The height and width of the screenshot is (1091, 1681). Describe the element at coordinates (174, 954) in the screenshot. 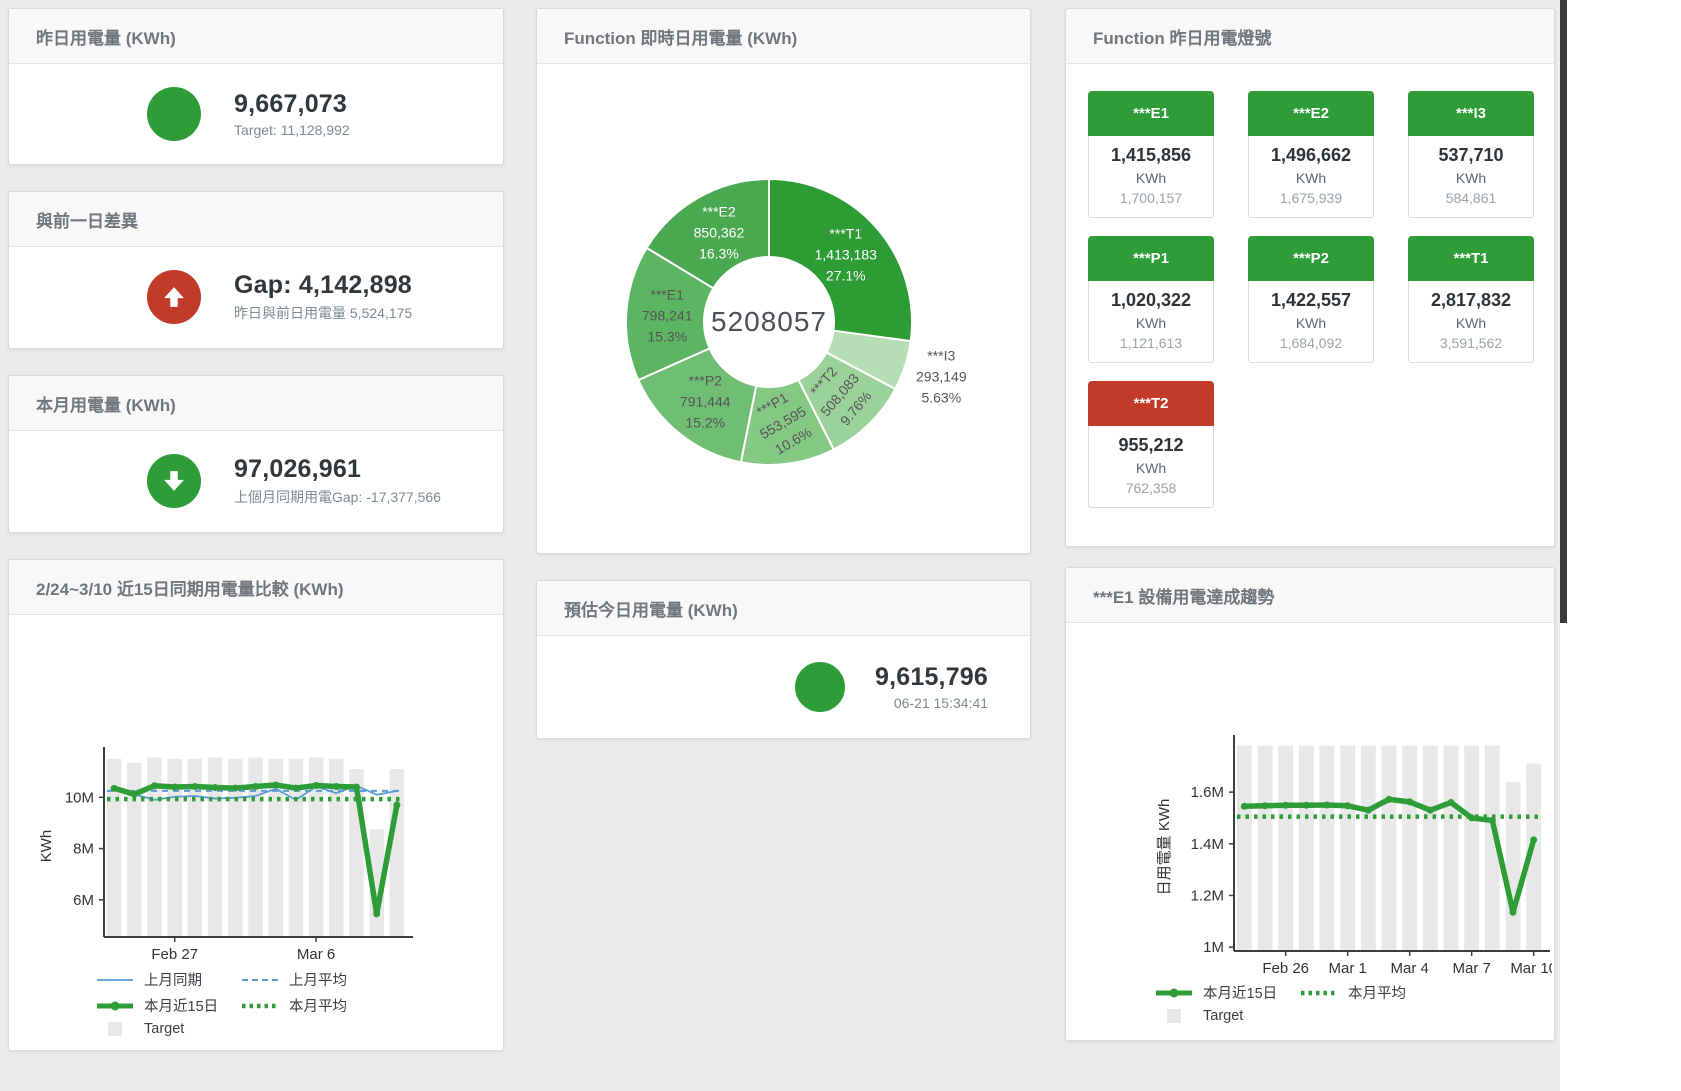

I see `x-tick-label: Feb 27` at that location.